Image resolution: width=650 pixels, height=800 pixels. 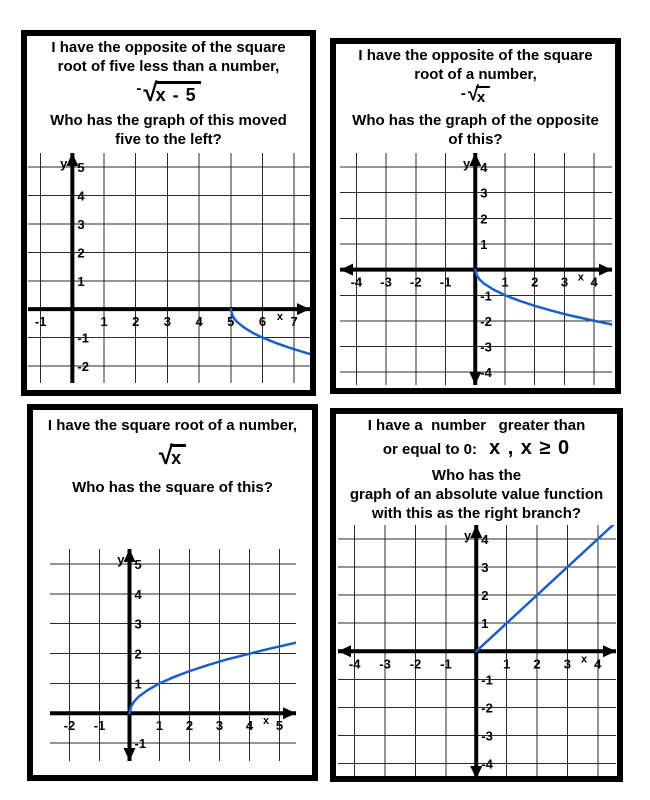 What do you see at coordinates (64, 163) in the screenshot?
I see `y-axis-letter: y` at bounding box center [64, 163].